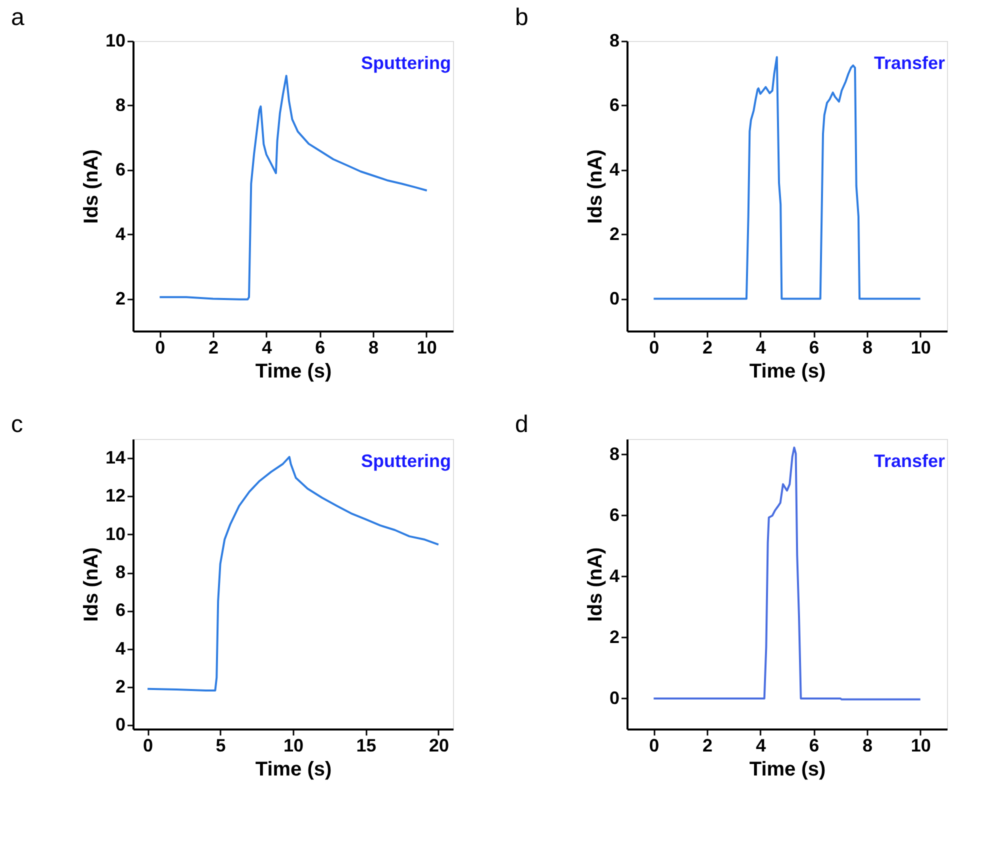 This screenshot has width=992, height=856. I want to click on chart-title: a, so click(17, 17).